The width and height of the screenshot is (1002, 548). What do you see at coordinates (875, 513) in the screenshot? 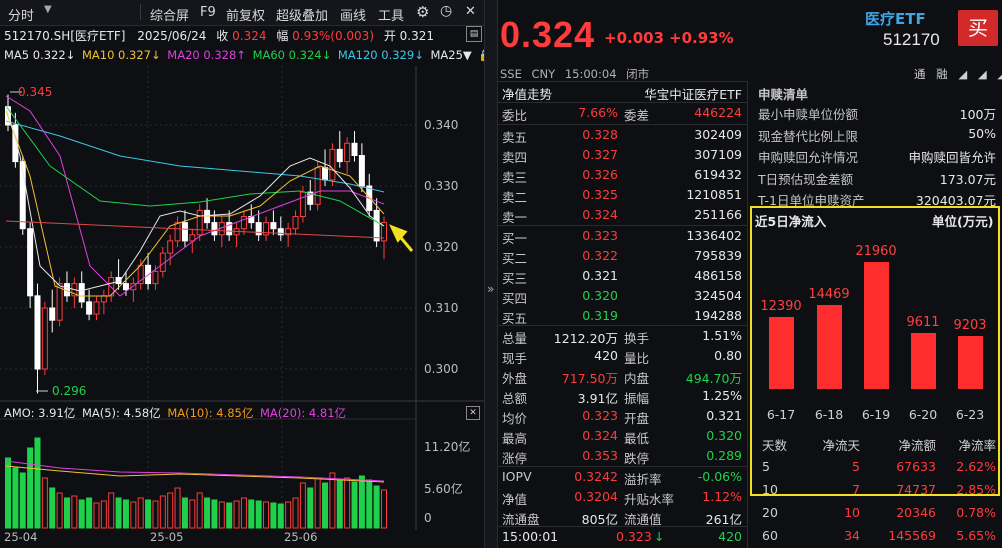
I see `flow-table-row: 20 10 20346 0.78%` at bounding box center [875, 513].